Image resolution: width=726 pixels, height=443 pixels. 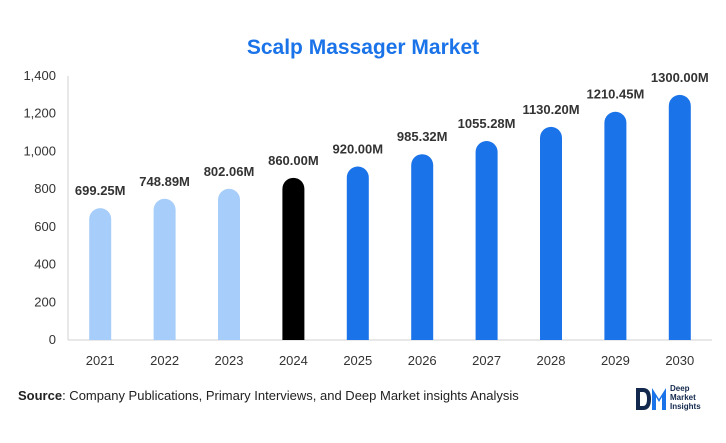 I want to click on data-label: 1055.28M, so click(x=487, y=123).